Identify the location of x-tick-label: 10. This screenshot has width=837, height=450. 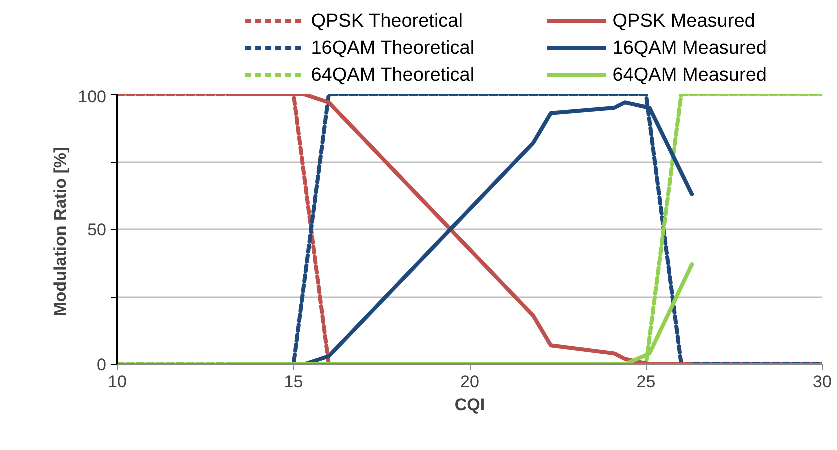
(117, 382).